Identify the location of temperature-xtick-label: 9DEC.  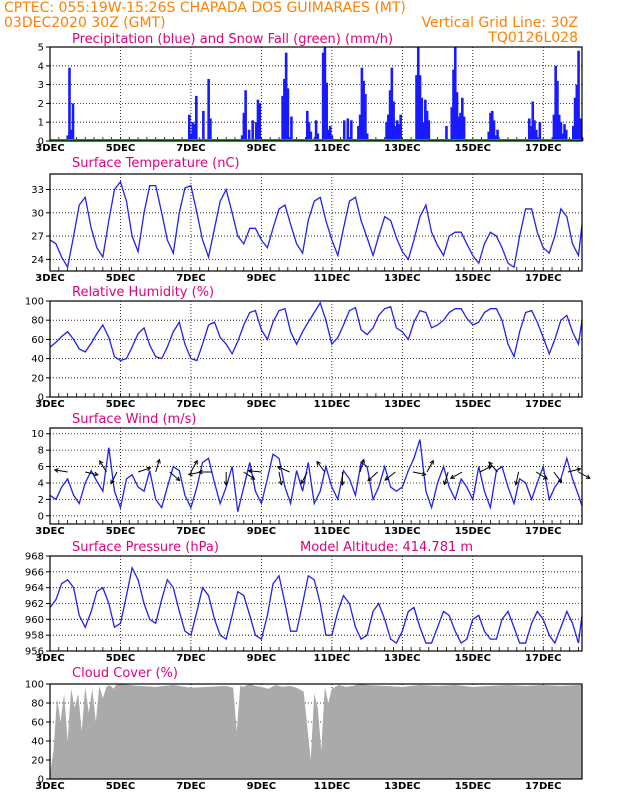
(261, 278).